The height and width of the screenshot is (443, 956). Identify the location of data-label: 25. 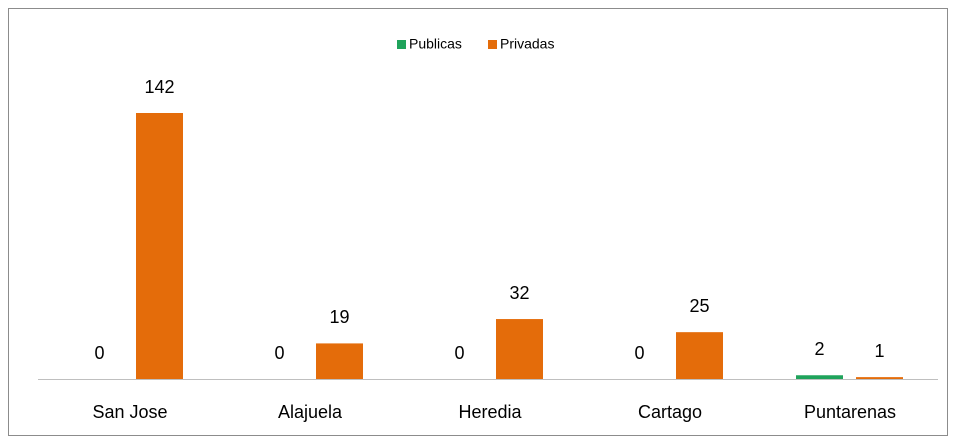
(699, 306).